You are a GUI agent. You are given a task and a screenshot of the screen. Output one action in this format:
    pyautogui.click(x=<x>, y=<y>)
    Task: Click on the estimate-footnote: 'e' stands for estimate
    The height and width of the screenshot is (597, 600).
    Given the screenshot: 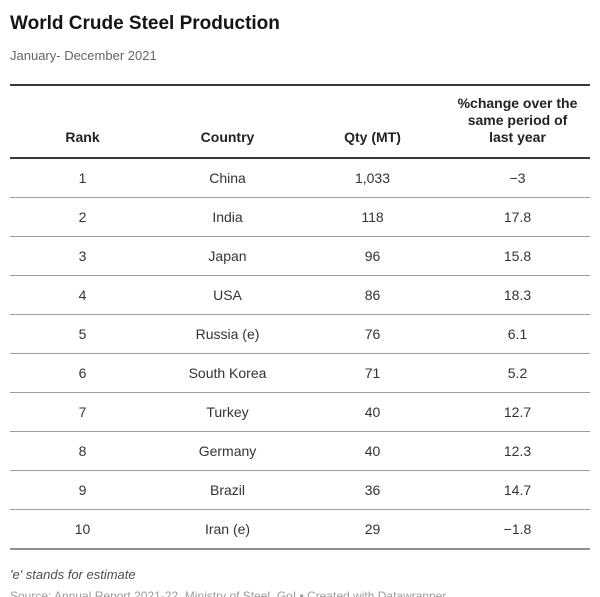 What is the action you would take?
    pyautogui.click(x=73, y=574)
    